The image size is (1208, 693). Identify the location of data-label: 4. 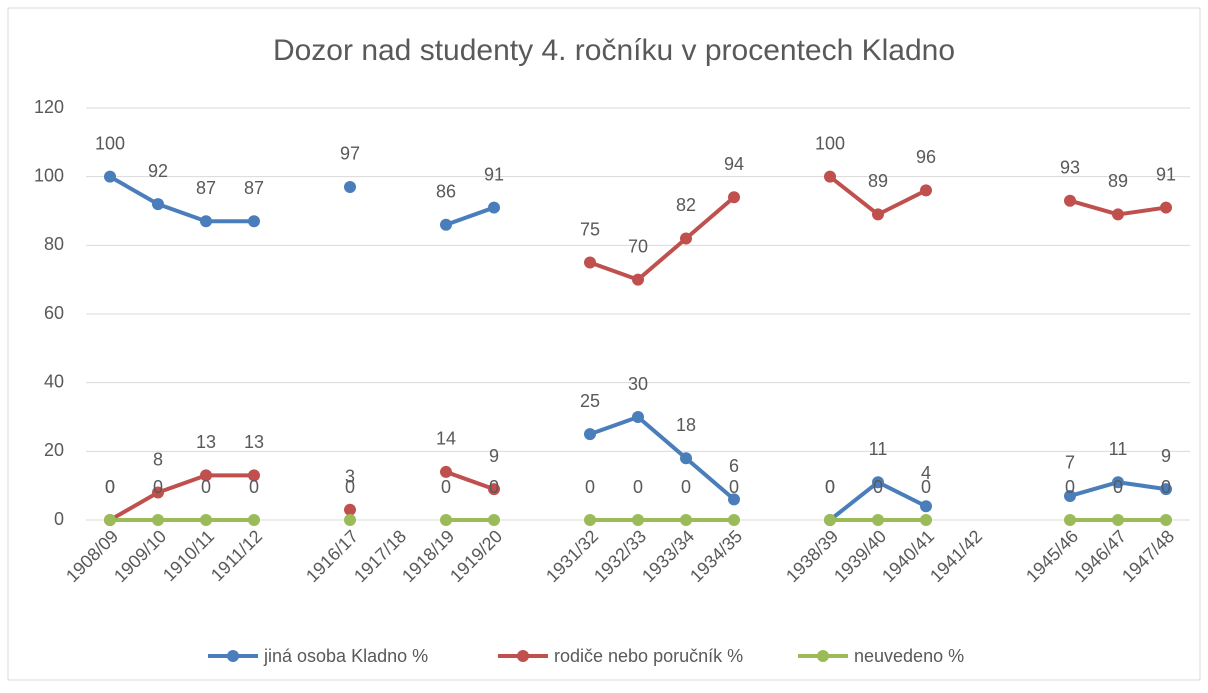
(926, 473).